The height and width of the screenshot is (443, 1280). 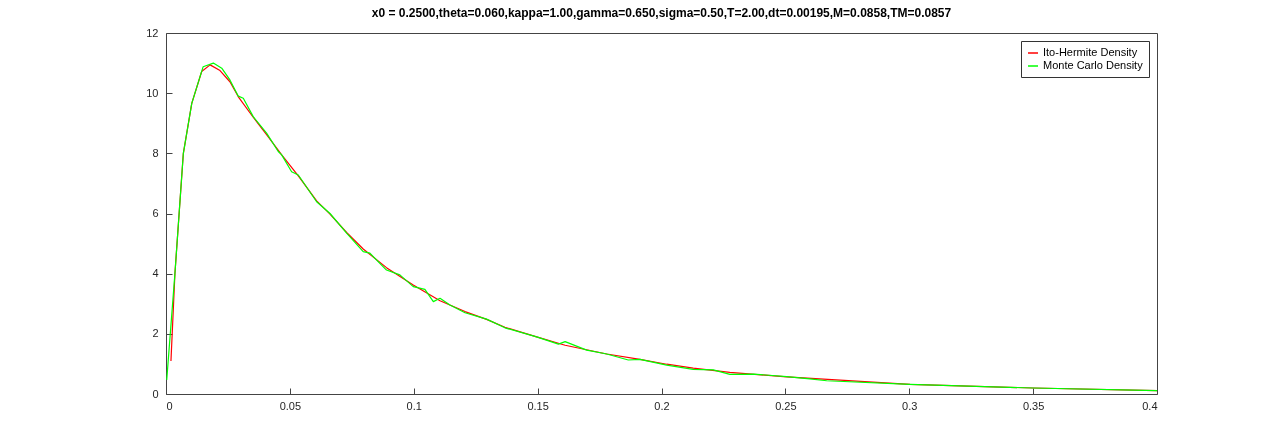 What do you see at coordinates (152, 92) in the screenshot?
I see `y-tick-label: 10` at bounding box center [152, 92].